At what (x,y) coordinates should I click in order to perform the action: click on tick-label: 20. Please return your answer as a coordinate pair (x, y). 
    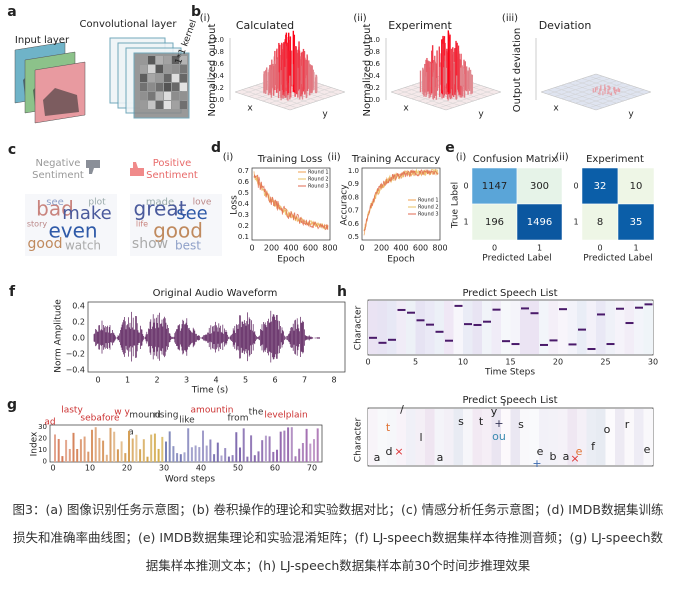
    Looking at the image, I should click on (42, 439).